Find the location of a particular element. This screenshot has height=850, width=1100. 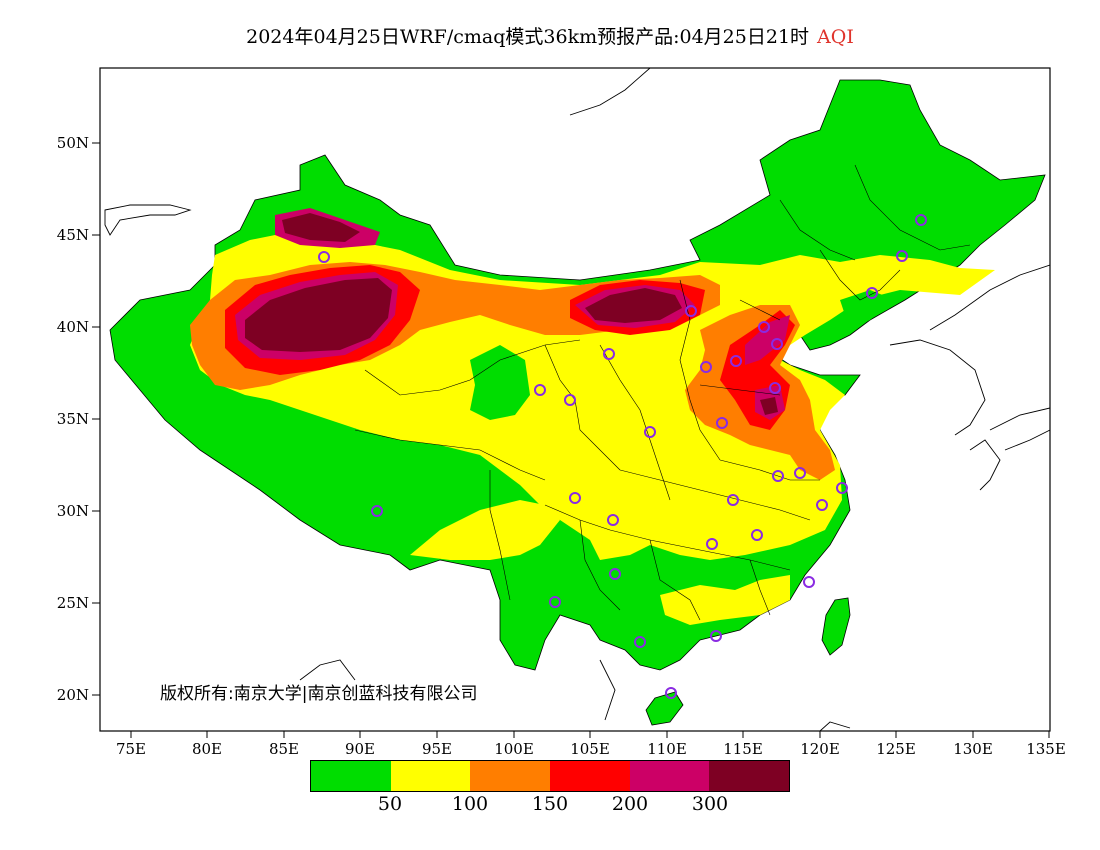

lon-label: 85E is located at coordinates (284, 749).